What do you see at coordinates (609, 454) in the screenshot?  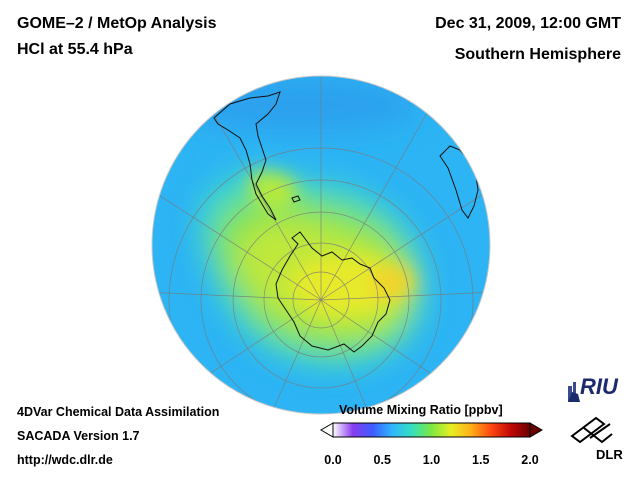 I see `dlr-logo-text: DLR` at bounding box center [609, 454].